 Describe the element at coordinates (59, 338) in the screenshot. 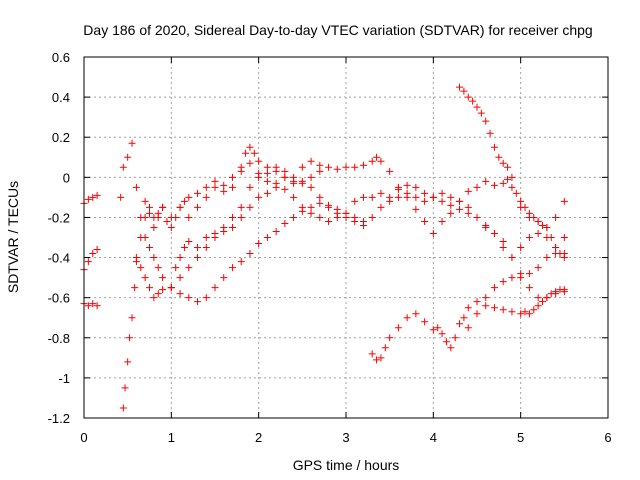

I see `y-tick-label: -0.8` at that location.